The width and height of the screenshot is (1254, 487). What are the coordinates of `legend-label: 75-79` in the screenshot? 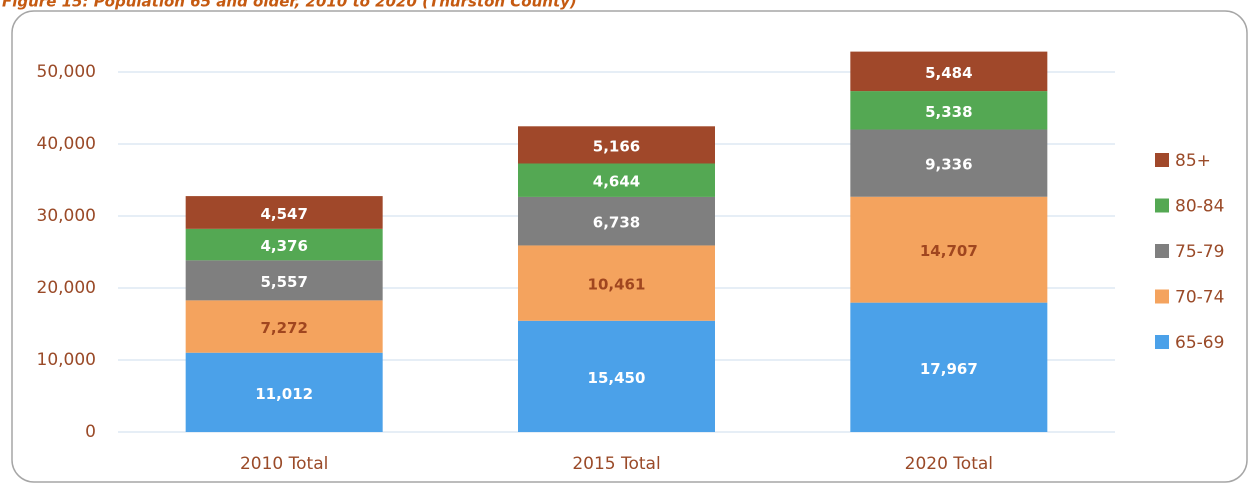 It's located at (1199, 252).